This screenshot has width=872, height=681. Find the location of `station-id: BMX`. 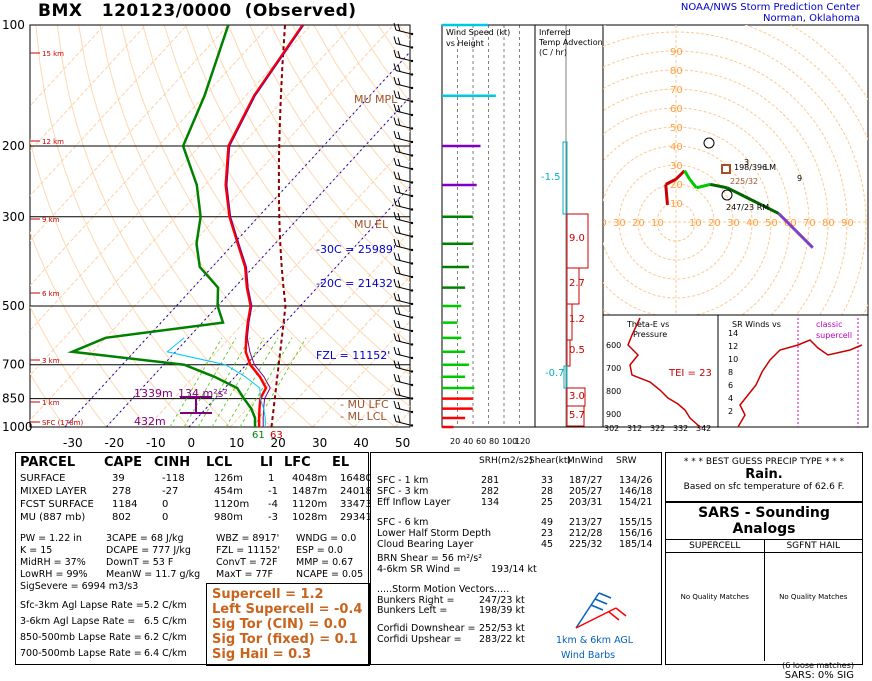

station-id: BMX is located at coordinates (60, 11).